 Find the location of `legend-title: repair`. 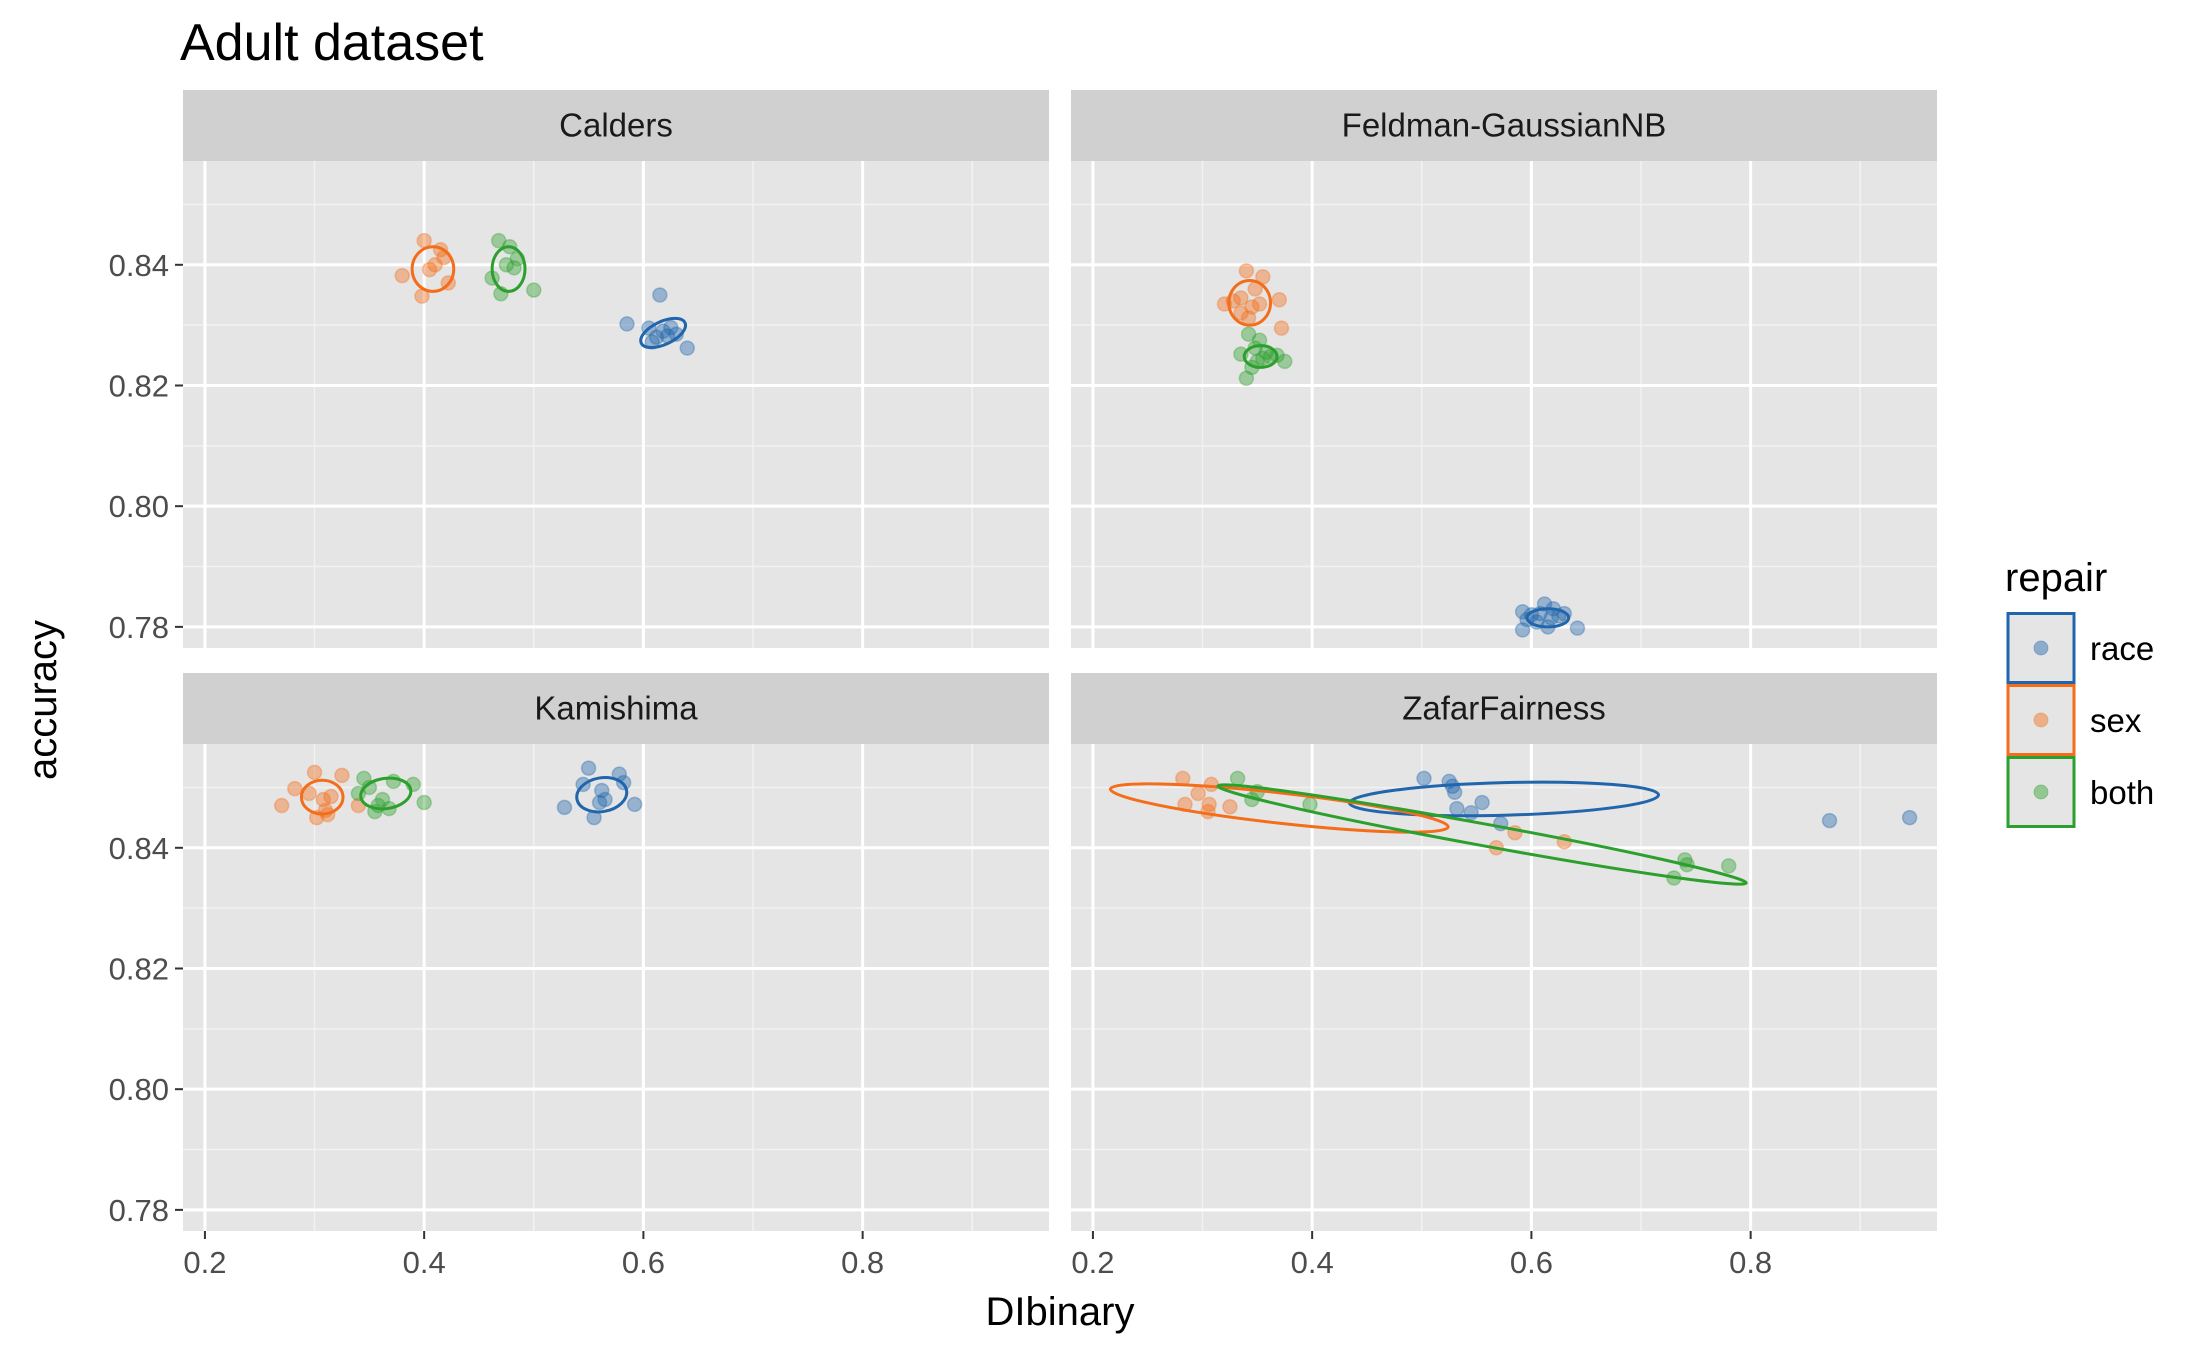

legend-title: repair is located at coordinates (2056, 578).